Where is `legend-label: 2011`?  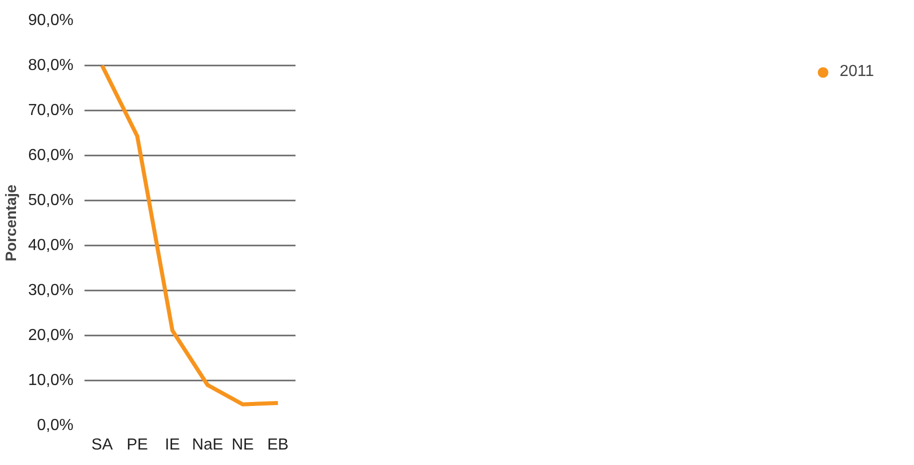 legend-label: 2011 is located at coordinates (857, 72).